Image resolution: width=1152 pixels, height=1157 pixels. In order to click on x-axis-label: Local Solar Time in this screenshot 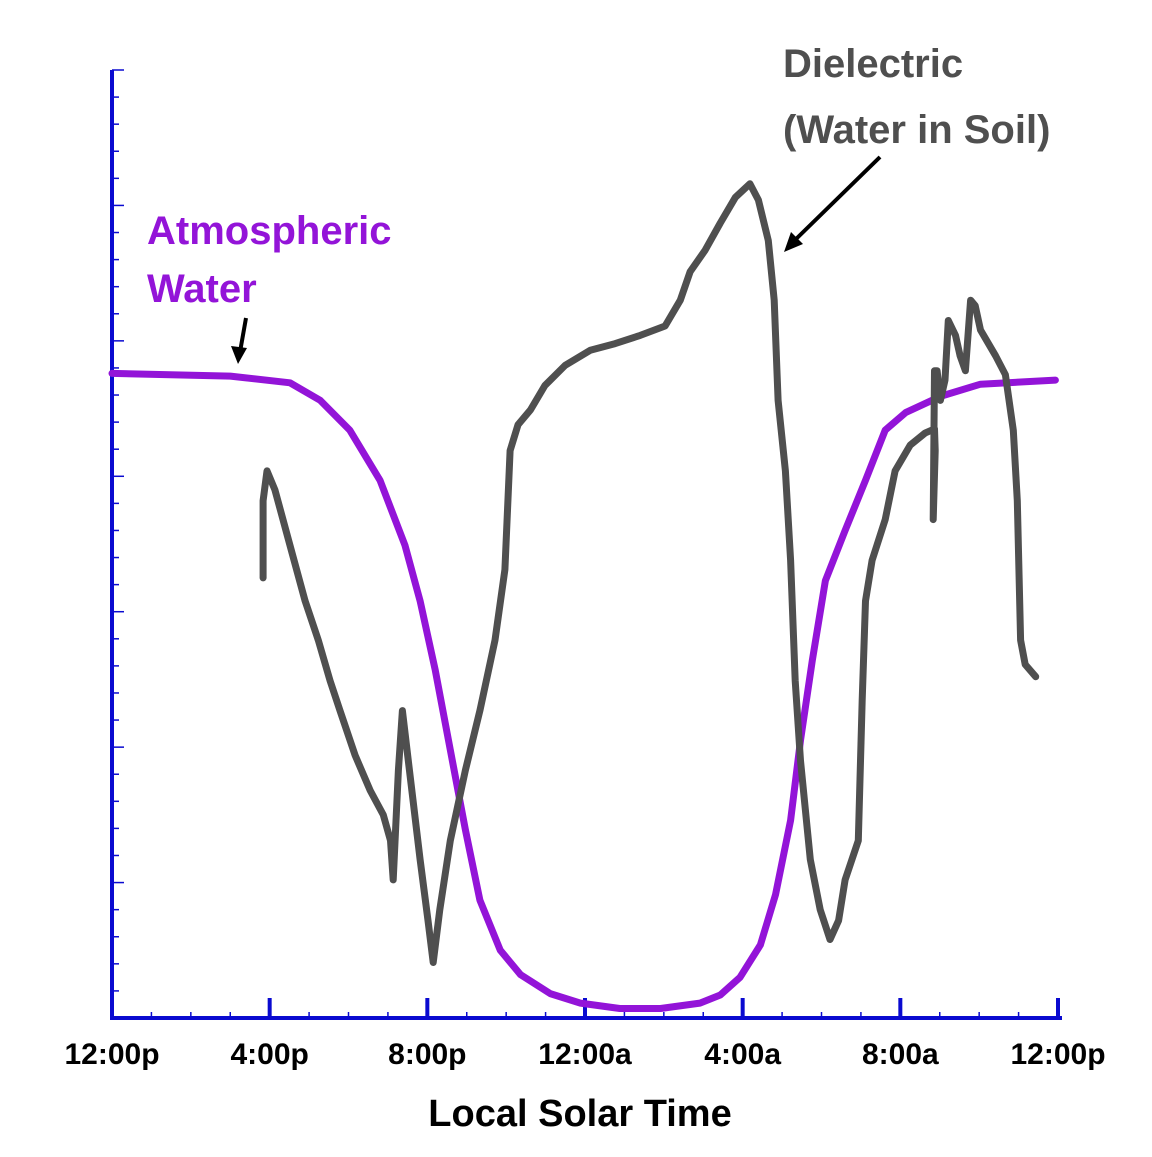, I will do `click(579, 1114)`.